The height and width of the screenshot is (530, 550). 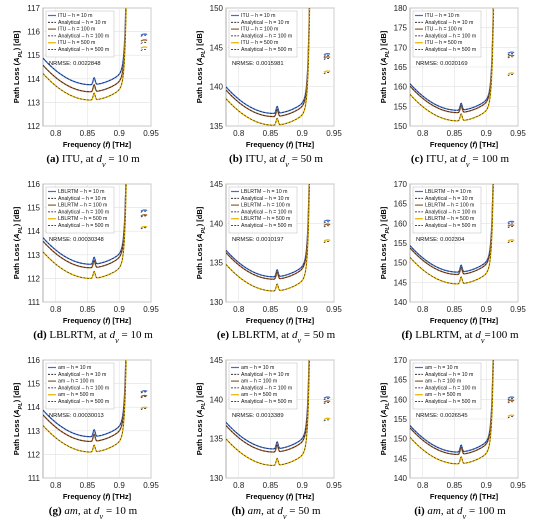 I want to click on caption-part: (i), so click(x=420, y=511).